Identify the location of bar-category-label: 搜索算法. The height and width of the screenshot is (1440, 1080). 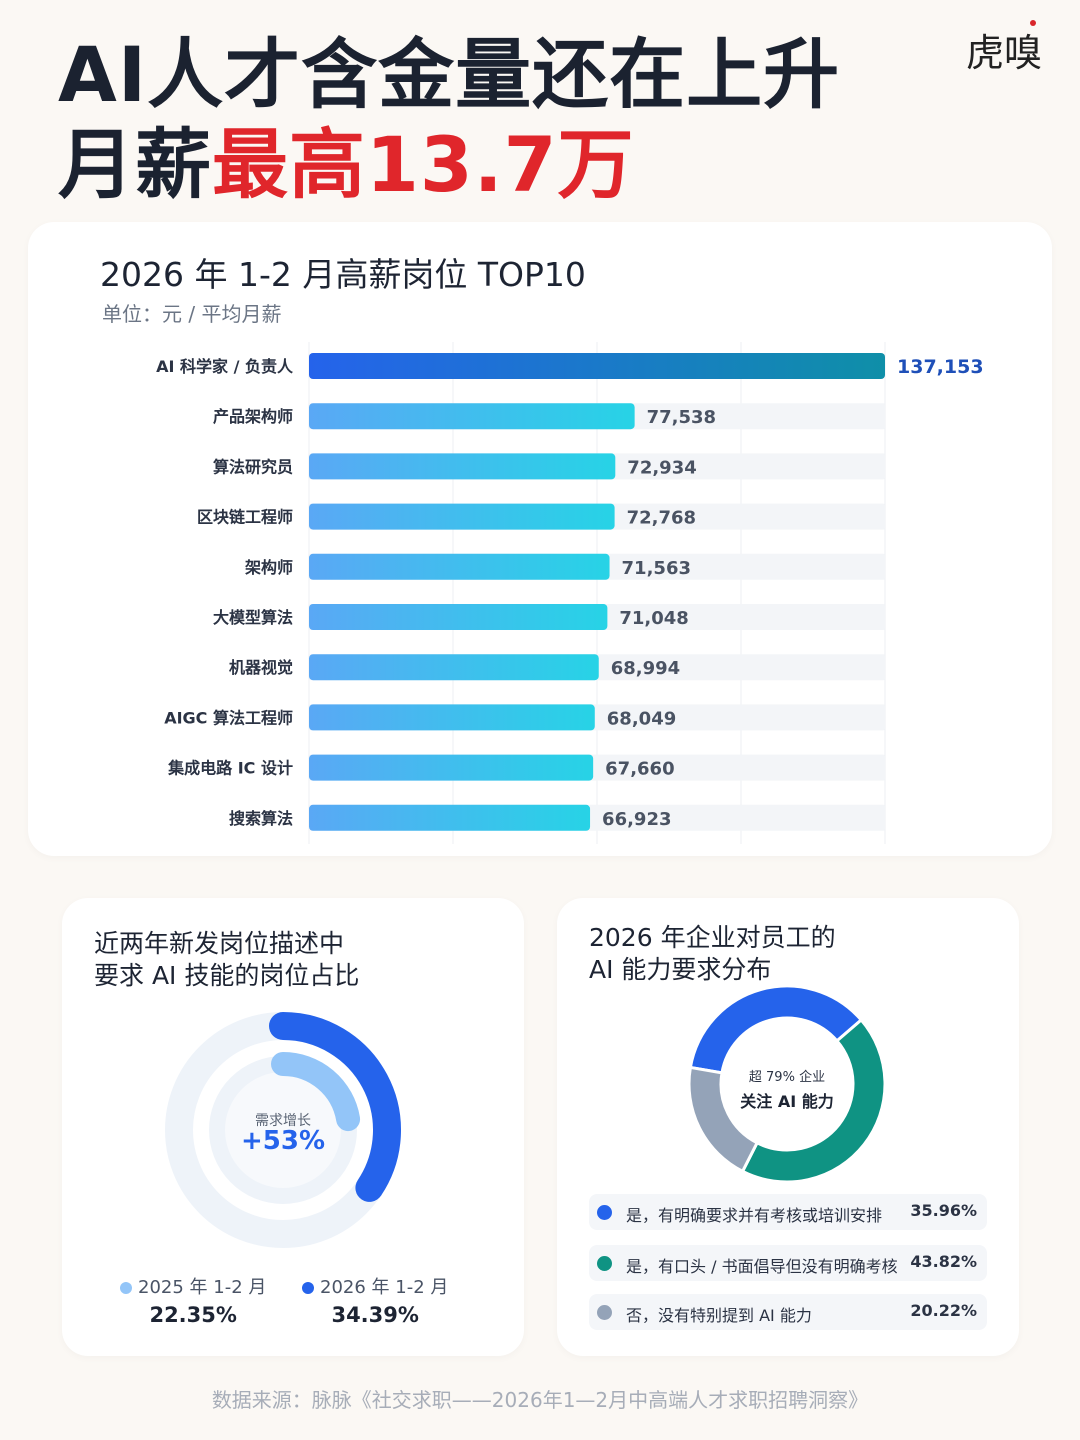
(261, 818).